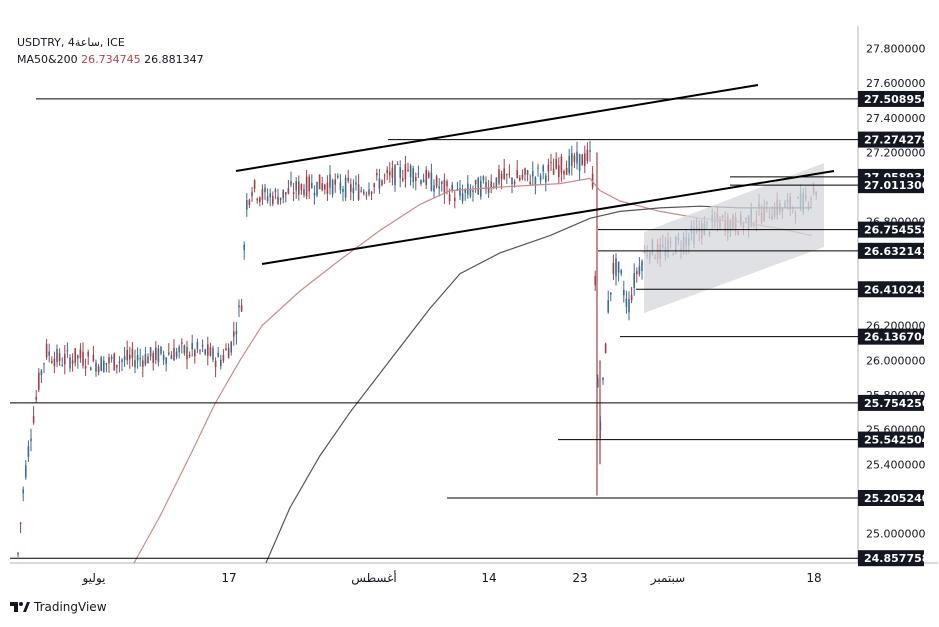 This screenshot has width=939, height=627. Describe the element at coordinates (897, 185) in the screenshot. I see `price-level-label: 27.011300` at that location.